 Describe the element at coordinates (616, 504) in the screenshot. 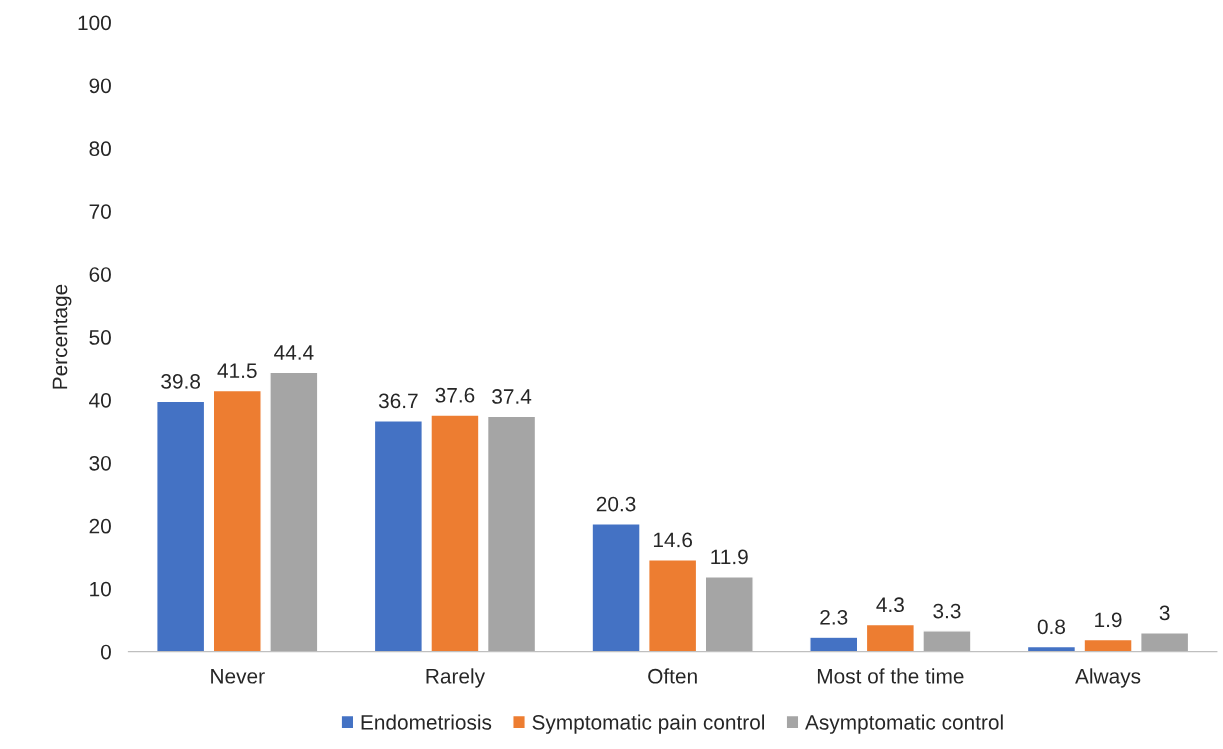

I see `data-label: 20.3` at that location.